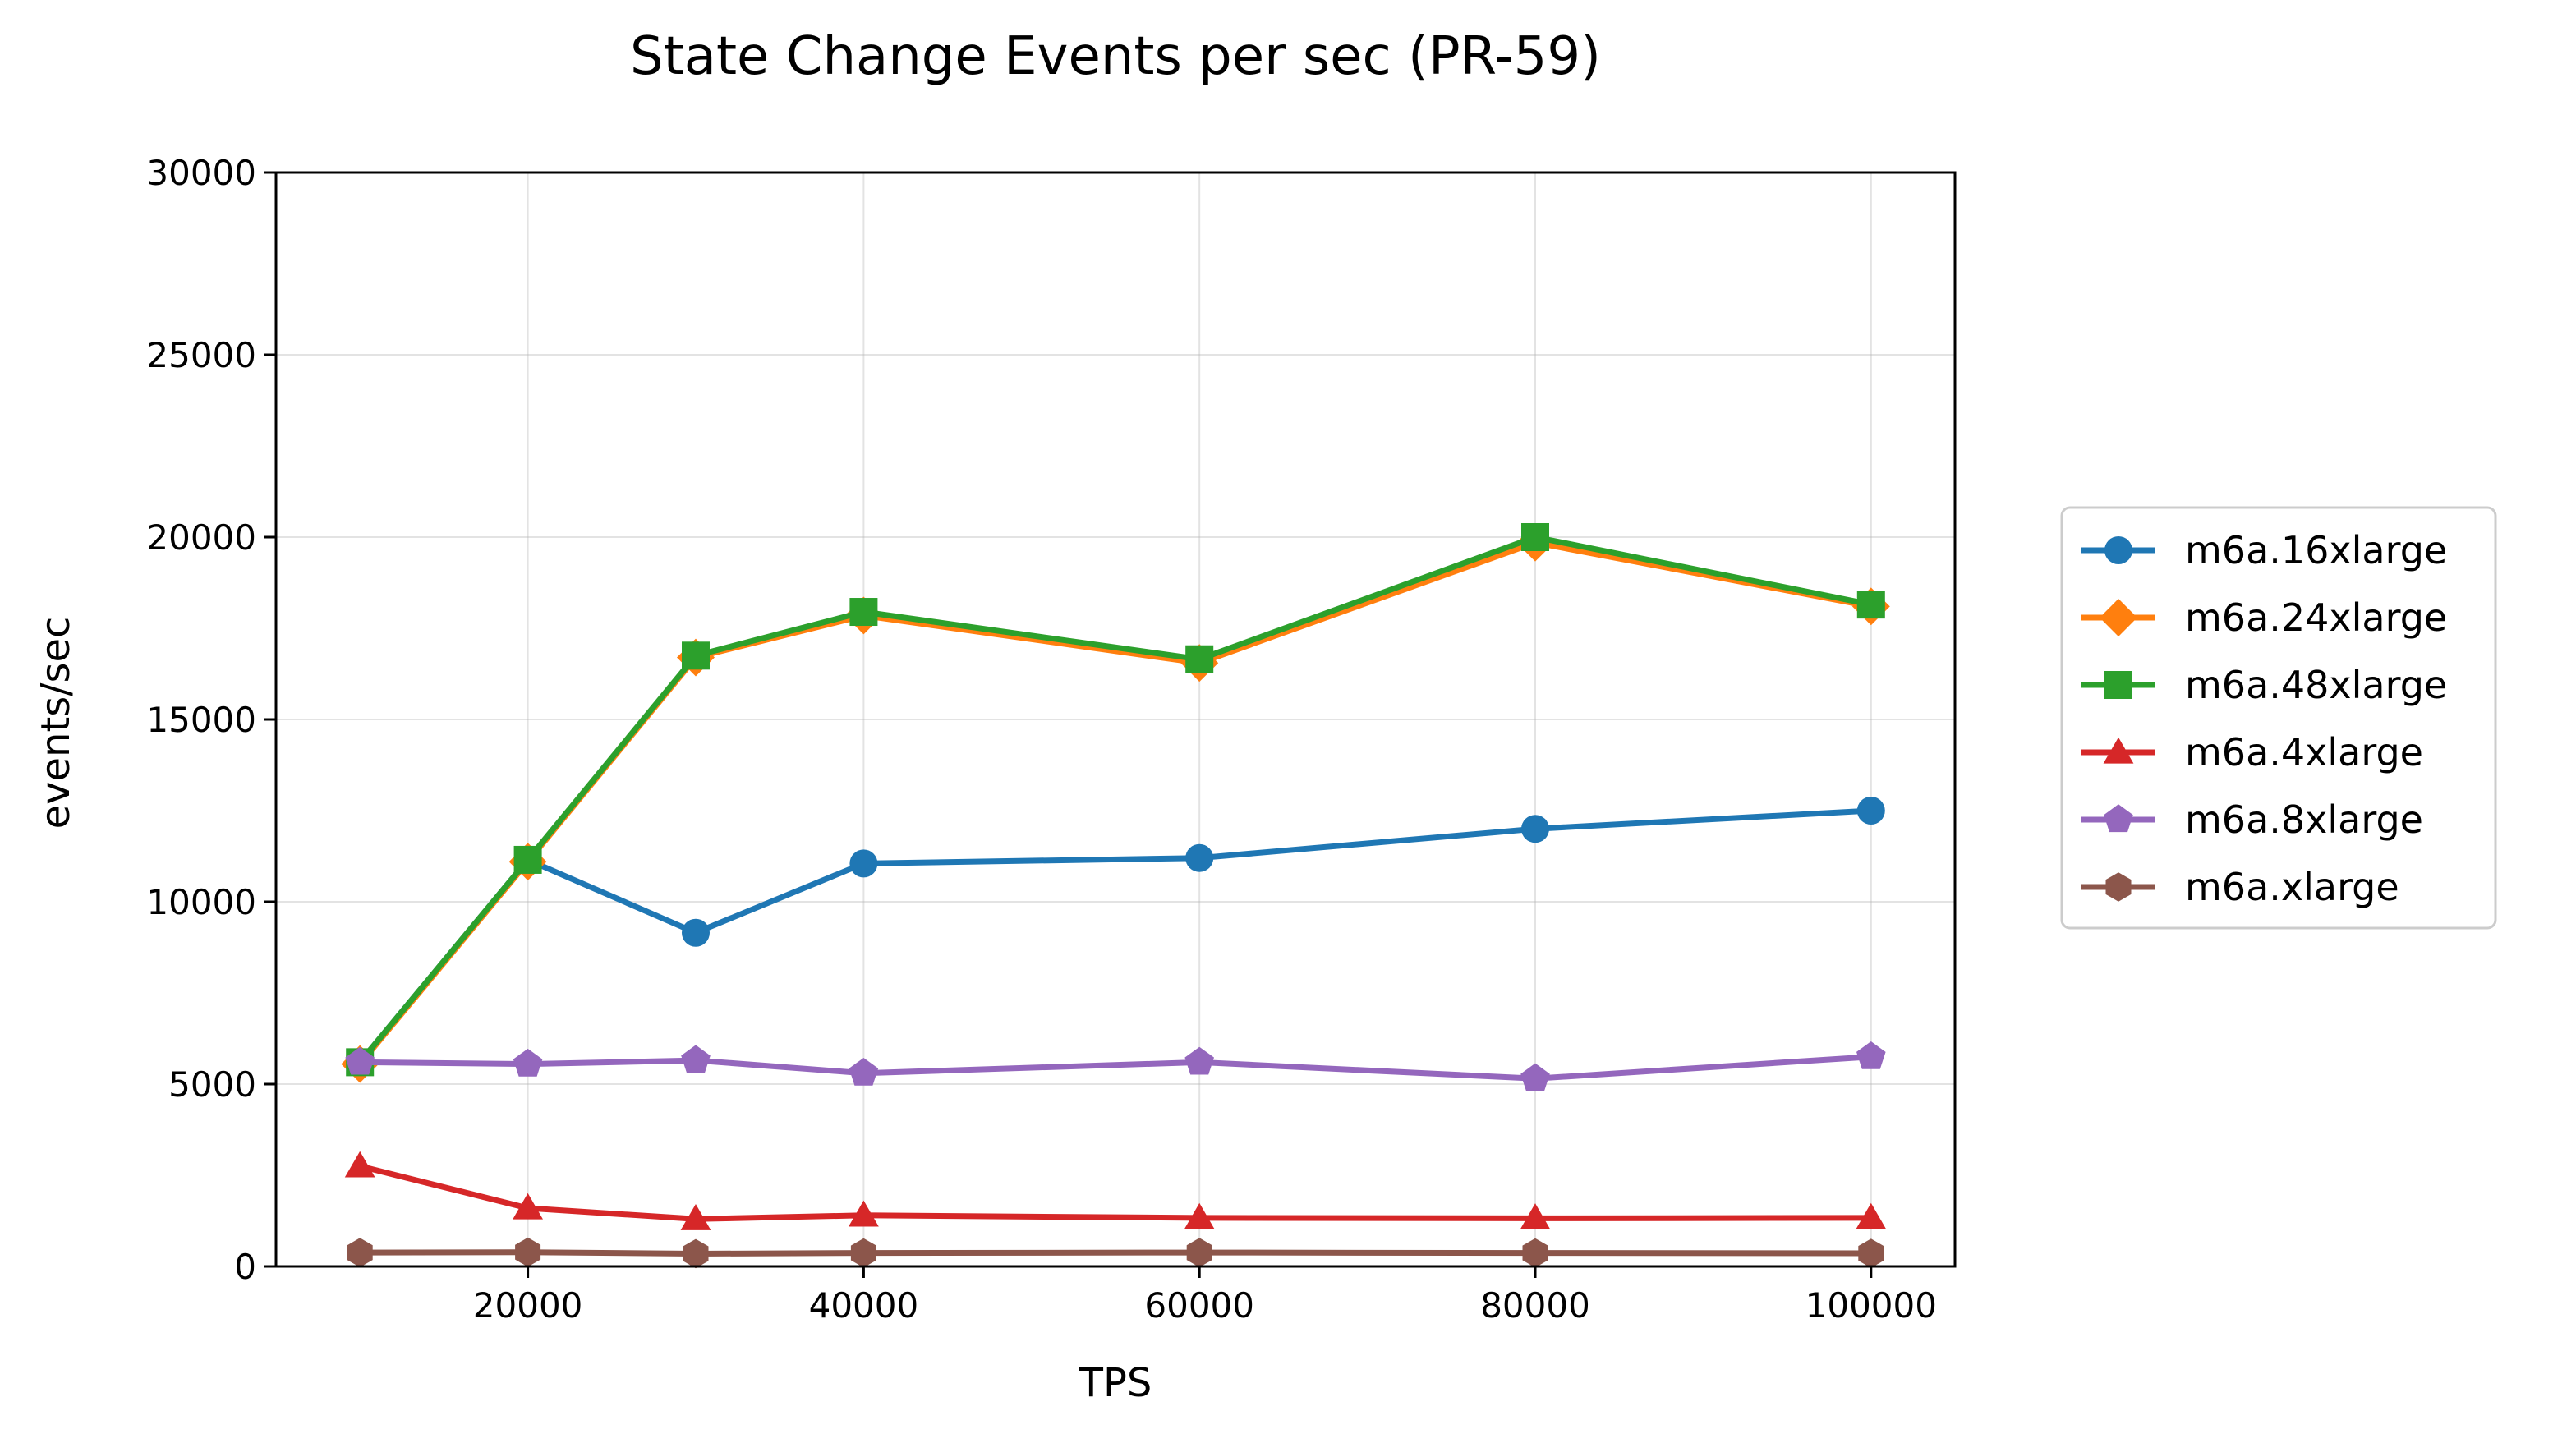 This screenshot has height=1443, width=2576. Describe the element at coordinates (2292, 887) in the screenshot. I see `legend-label: m6a.xlarge` at that location.